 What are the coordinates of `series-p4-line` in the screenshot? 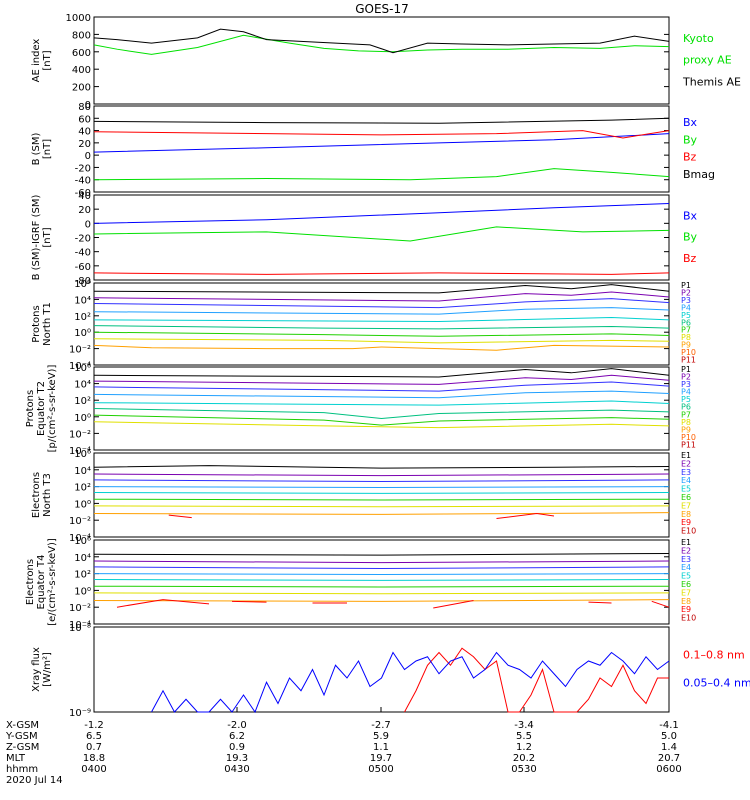 It's located at (381, 394).